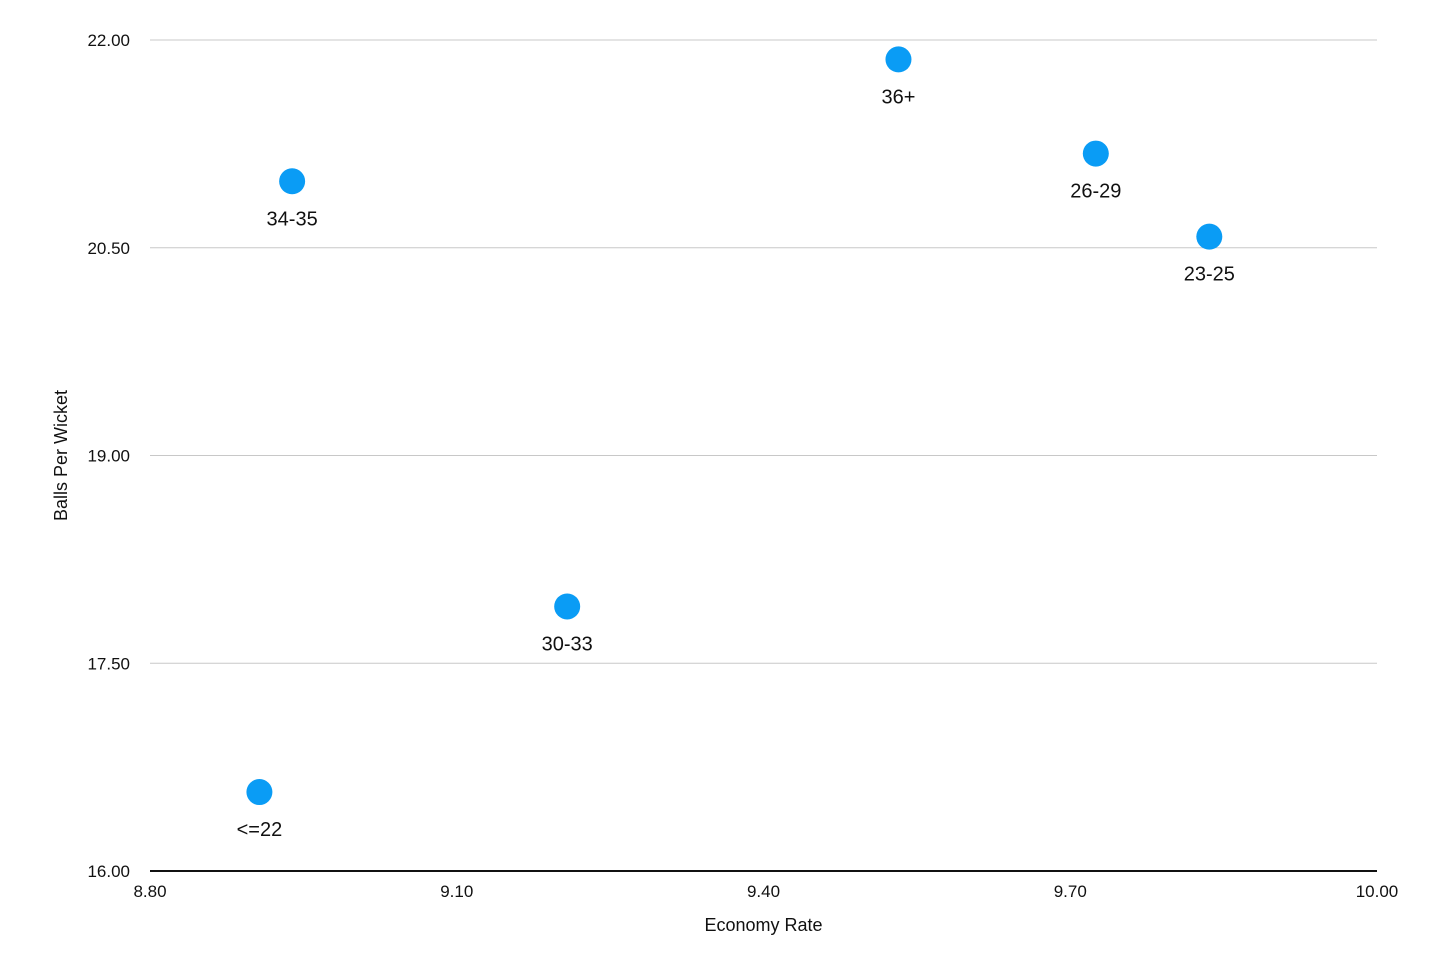  I want to click on y-axis-title: Balls Per Wicket, so click(61, 455).